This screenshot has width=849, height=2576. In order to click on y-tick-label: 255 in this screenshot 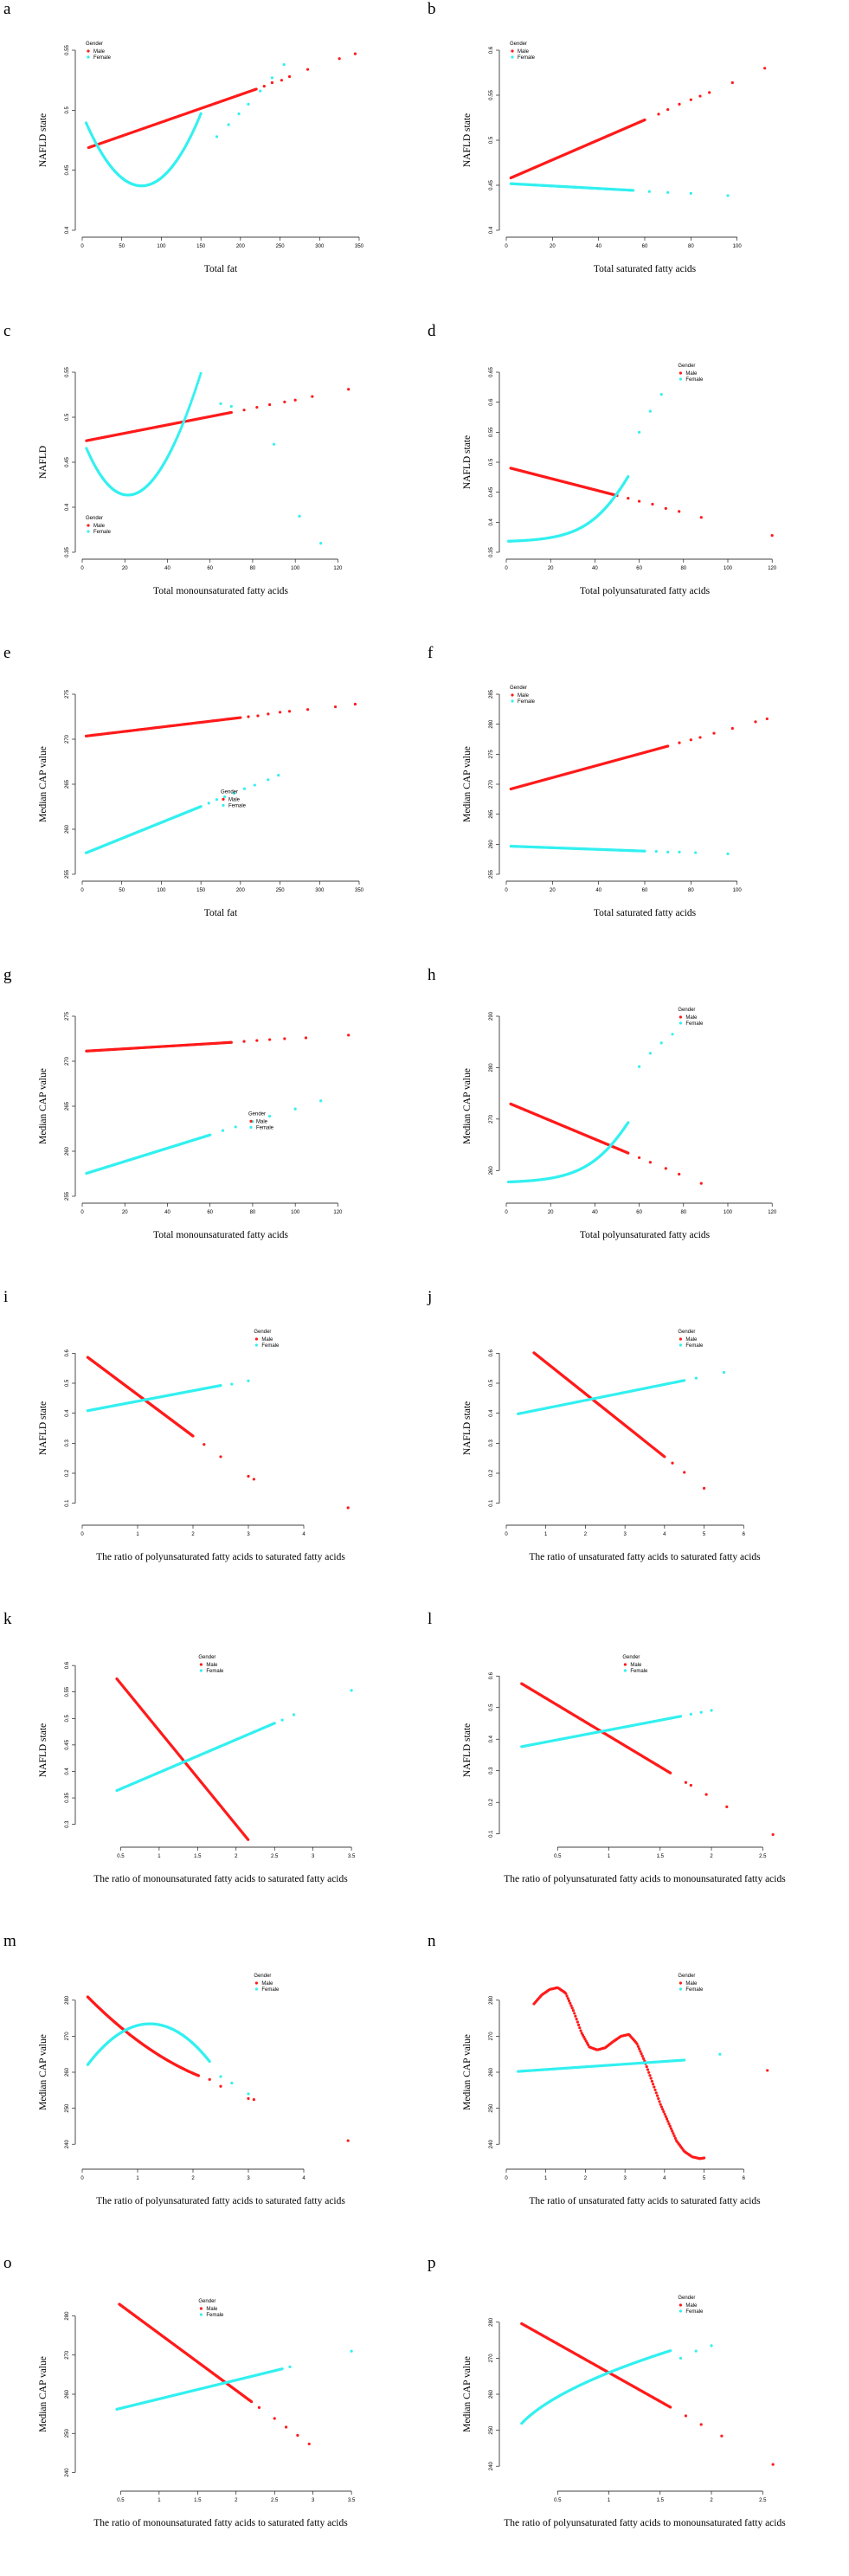, I will do `click(67, 874)`.